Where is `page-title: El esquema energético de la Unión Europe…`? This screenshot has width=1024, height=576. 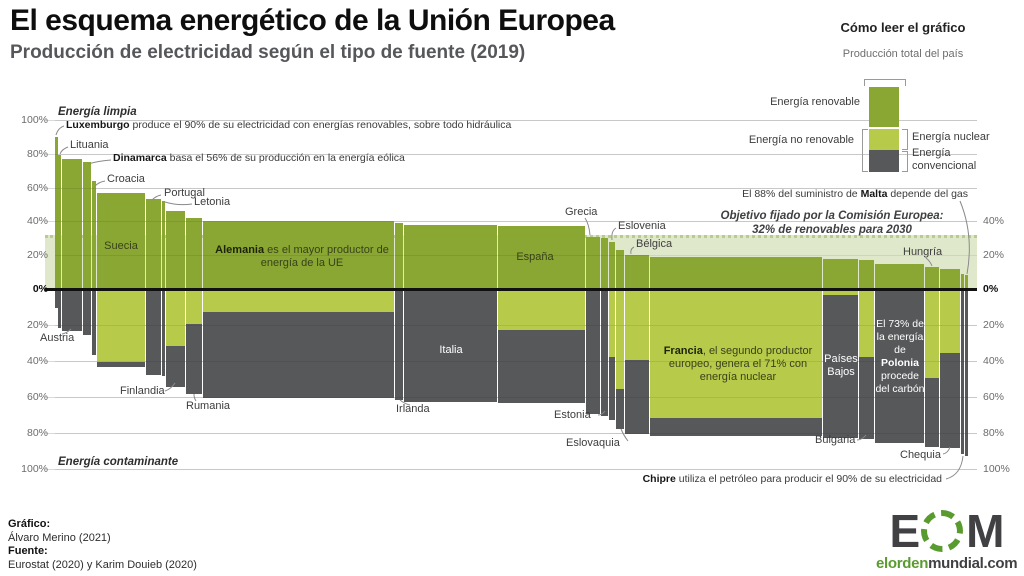
page-title: El esquema energético de la Unión Europe… is located at coordinates (312, 20).